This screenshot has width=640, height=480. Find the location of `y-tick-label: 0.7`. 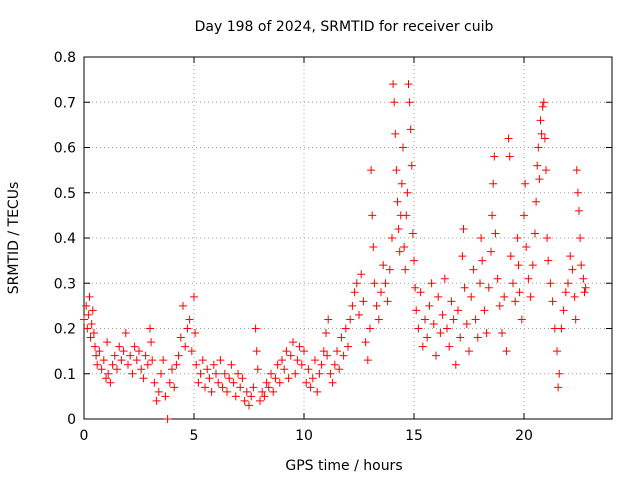

y-tick-label: 0.7 is located at coordinates (65, 103).